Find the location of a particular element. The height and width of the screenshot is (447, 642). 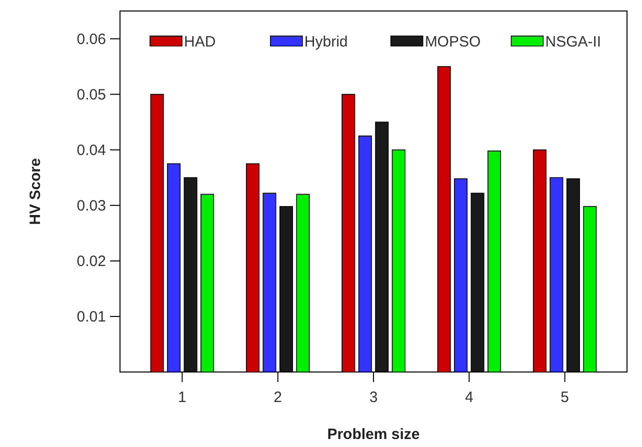

y-tick-label: 0.02 is located at coordinates (91, 261).